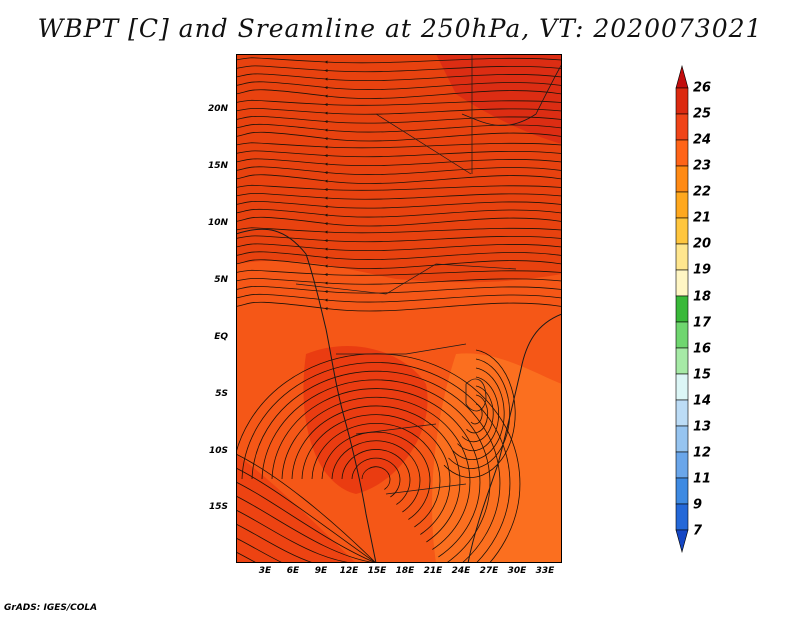 Image resolution: width=800 pixels, height=618 pixels. What do you see at coordinates (377, 571) in the screenshot?
I see `lon-label-15e: 15E` at bounding box center [377, 571].